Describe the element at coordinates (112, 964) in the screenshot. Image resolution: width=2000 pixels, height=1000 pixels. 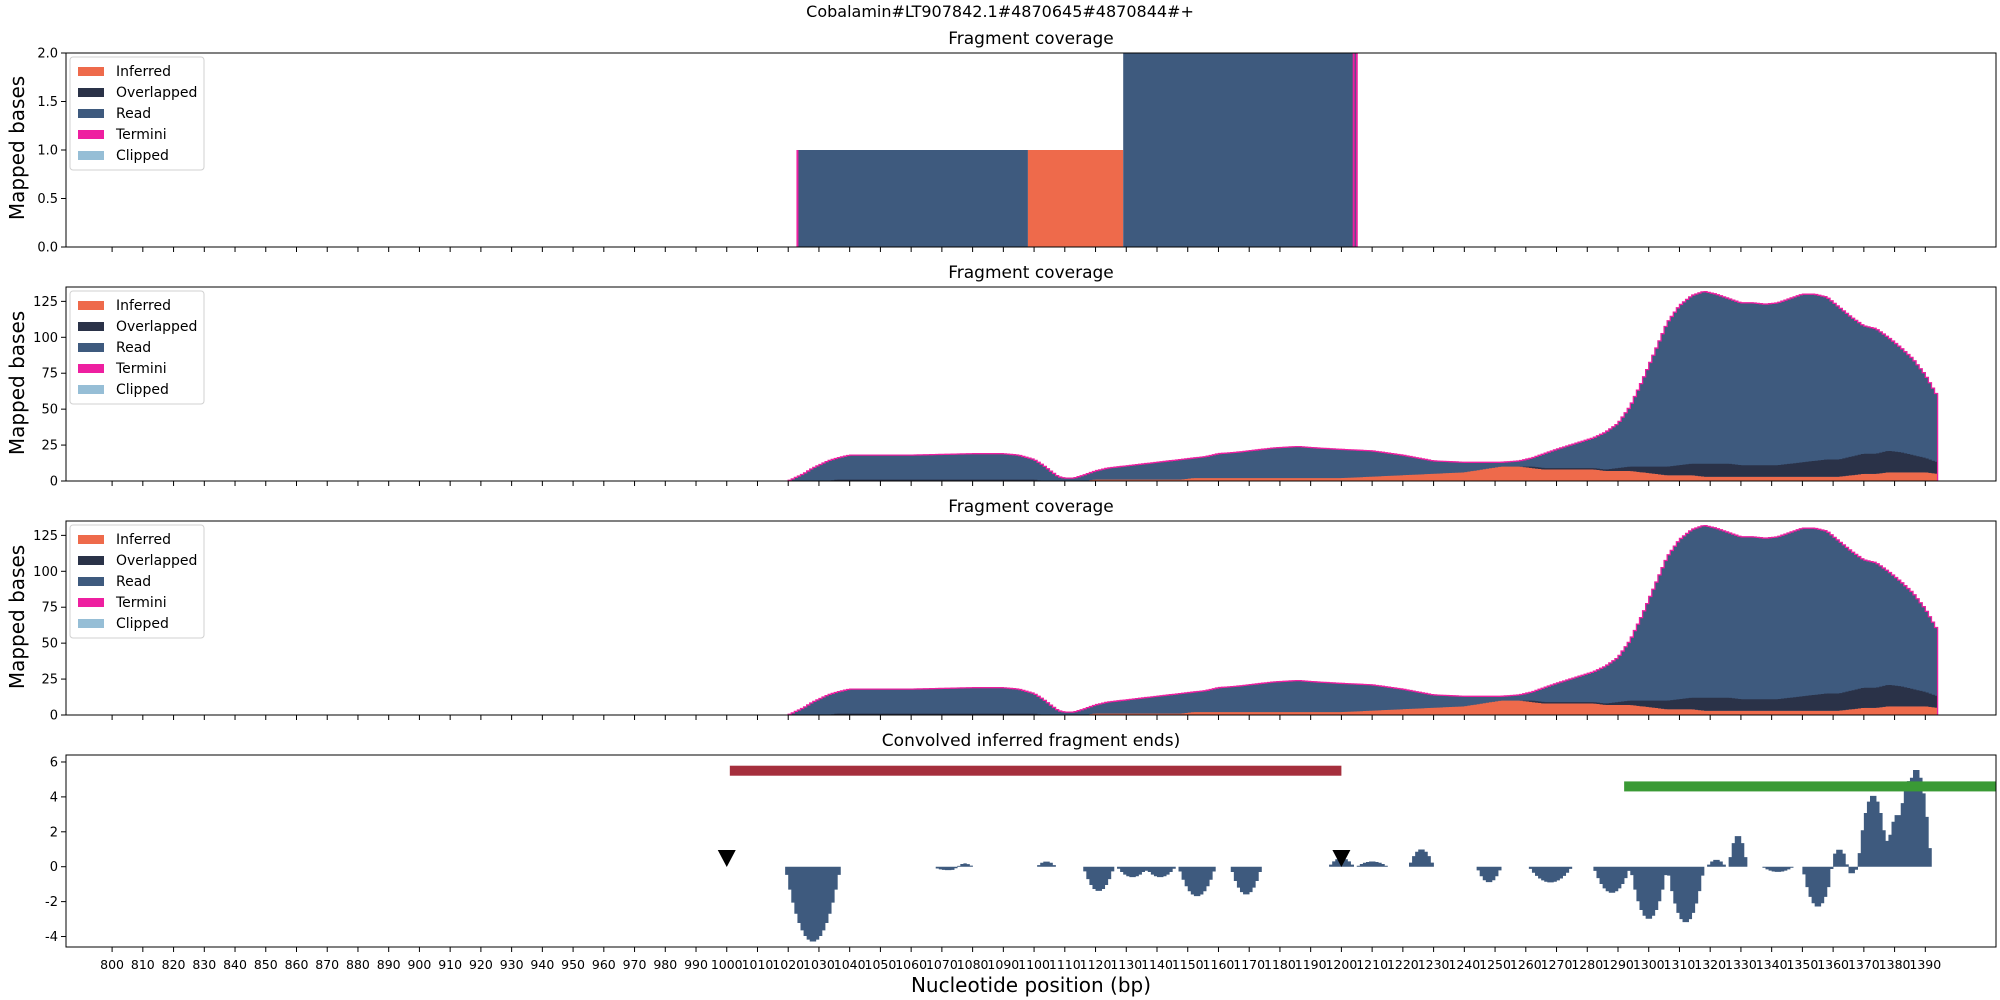
I see `x-tick-label: 800` at that location.